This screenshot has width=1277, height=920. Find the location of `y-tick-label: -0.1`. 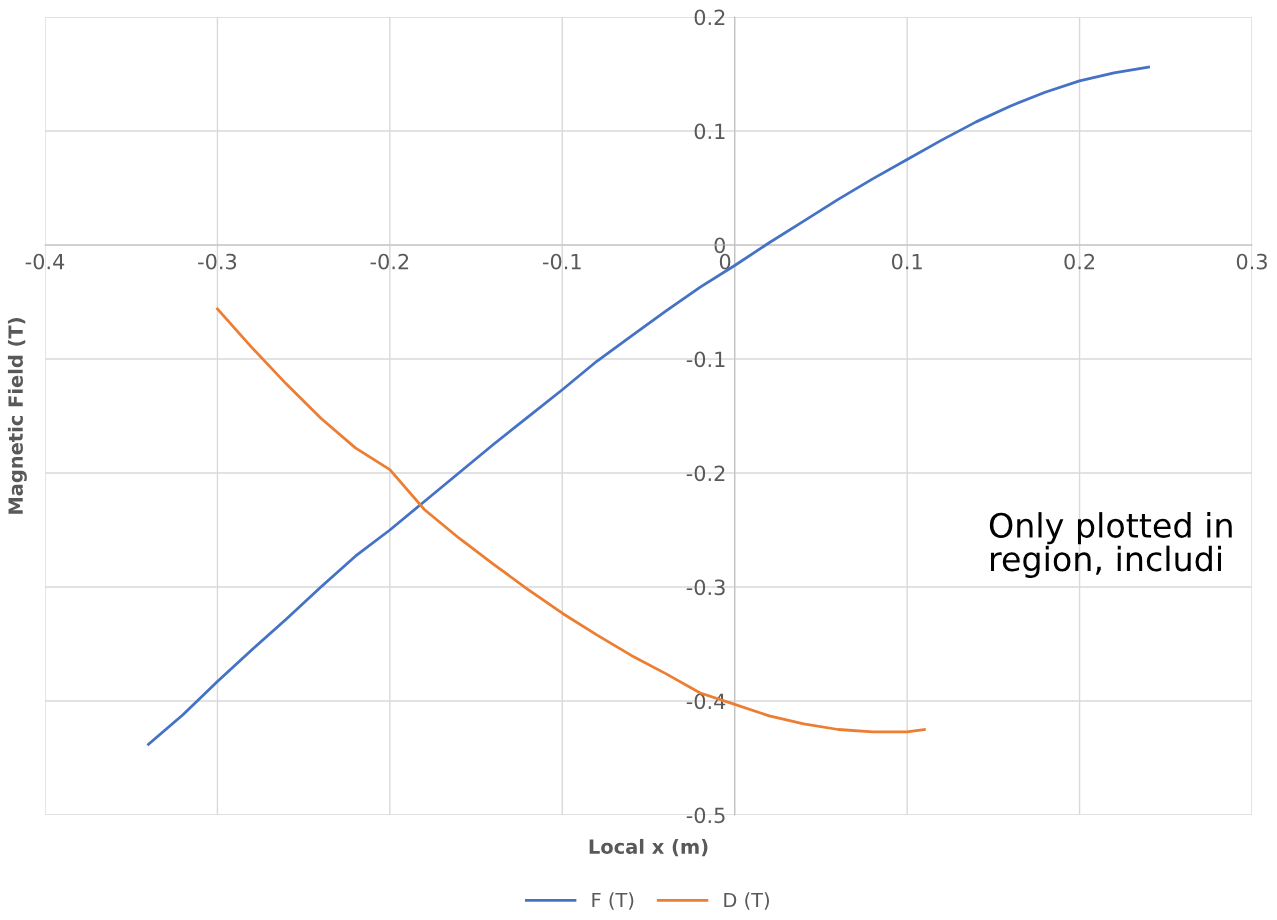

y-tick-label: -0.1 is located at coordinates (705, 359).